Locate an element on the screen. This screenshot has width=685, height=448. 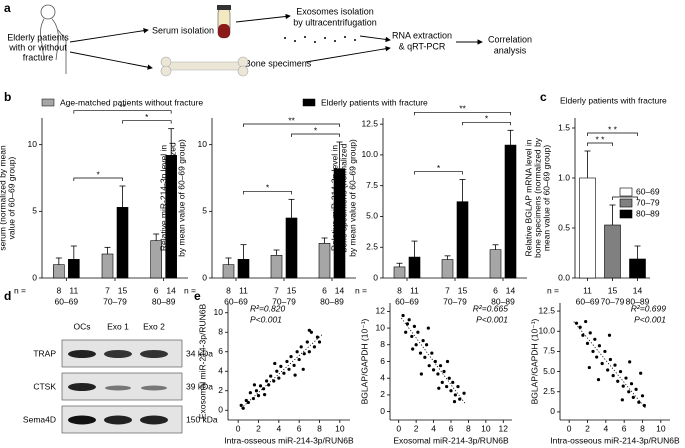
panel-label: a is located at coordinates (7, 8).